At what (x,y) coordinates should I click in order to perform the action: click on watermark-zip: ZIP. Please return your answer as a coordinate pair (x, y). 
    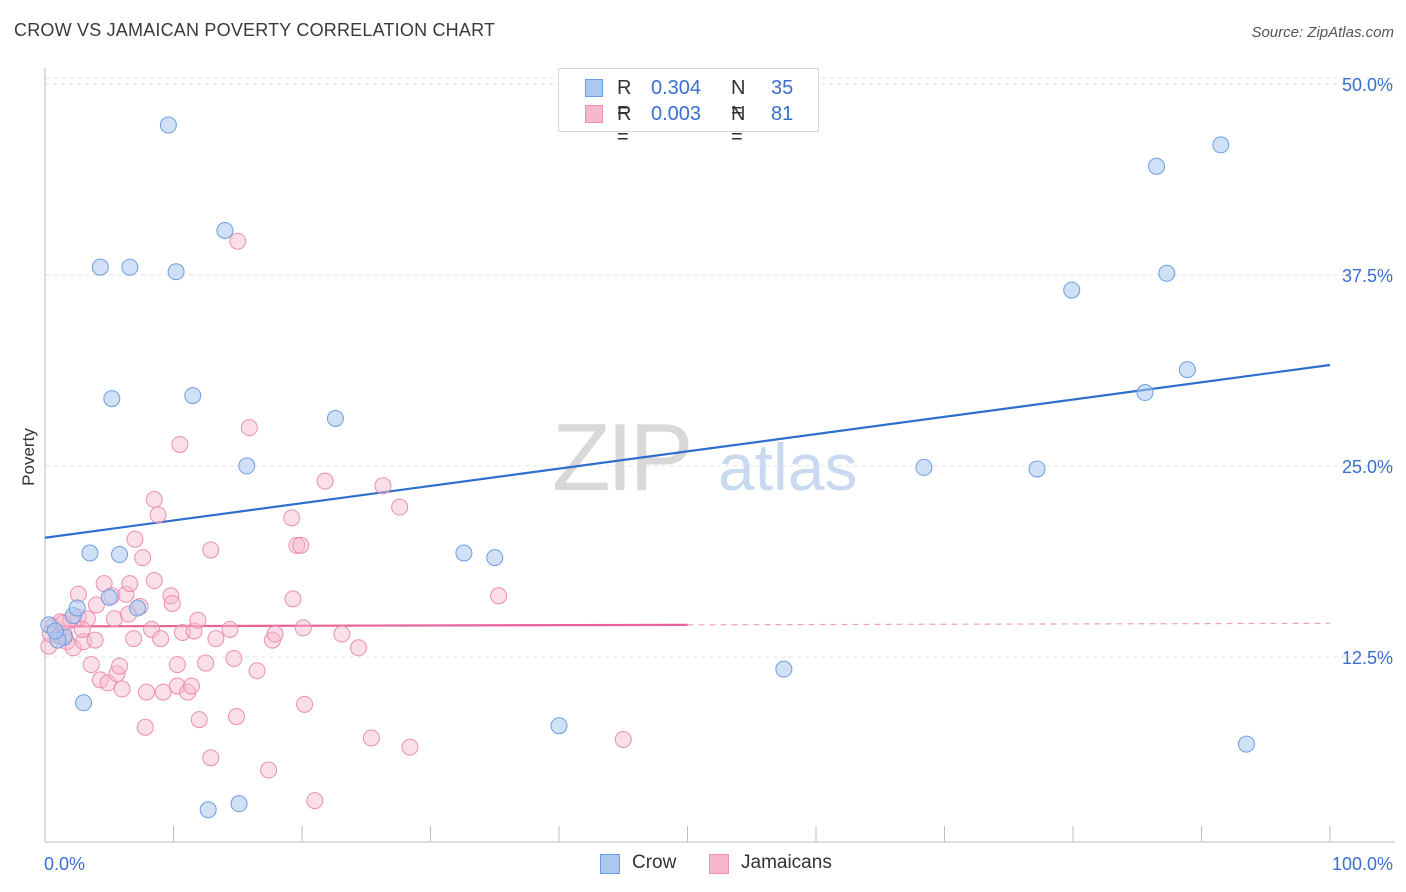
    Looking at the image, I should click on (620, 457).